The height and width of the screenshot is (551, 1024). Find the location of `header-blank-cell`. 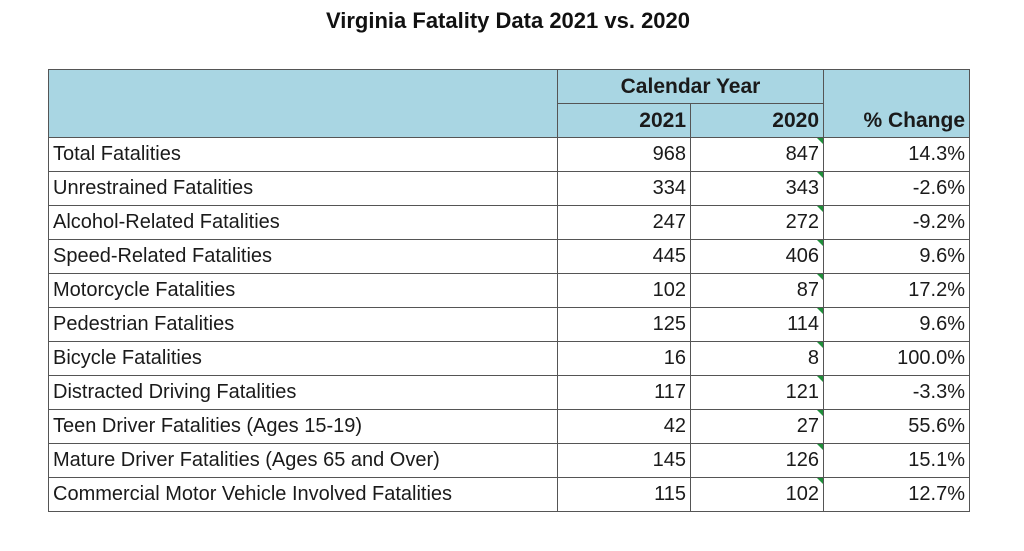

header-blank-cell is located at coordinates (303, 103).